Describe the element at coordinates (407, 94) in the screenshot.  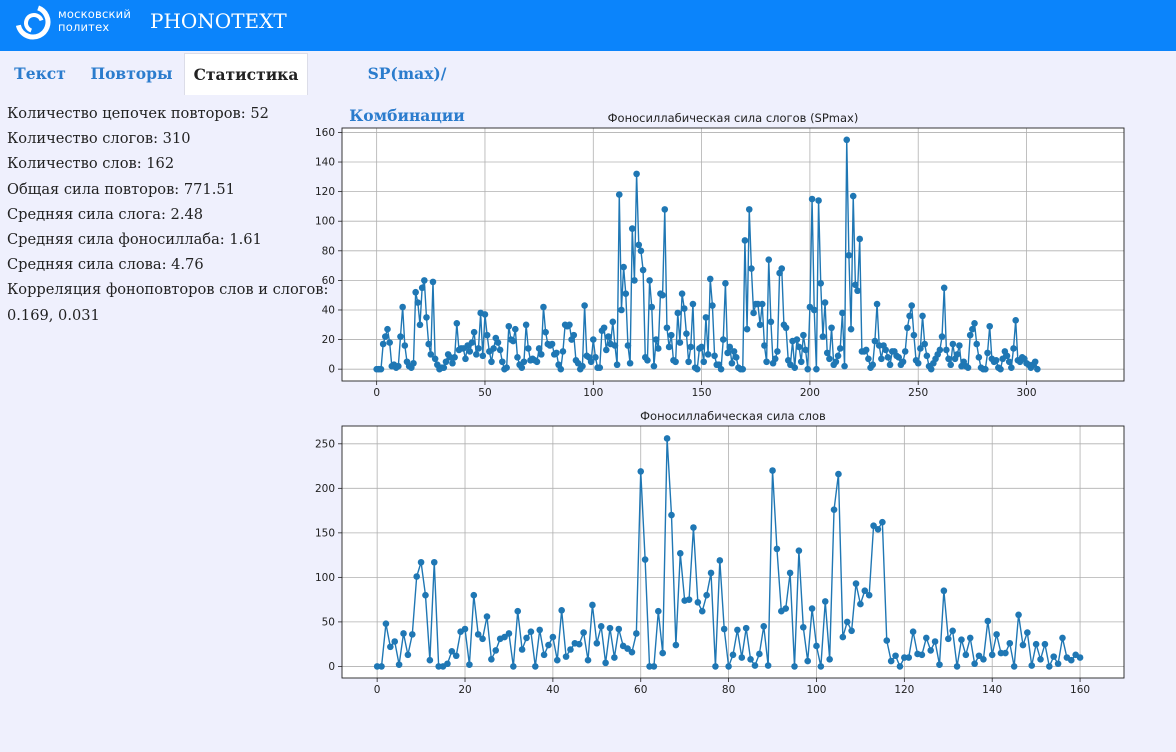
I see `tab-spmax-combinations: SP(max)/Комбинации` at that location.